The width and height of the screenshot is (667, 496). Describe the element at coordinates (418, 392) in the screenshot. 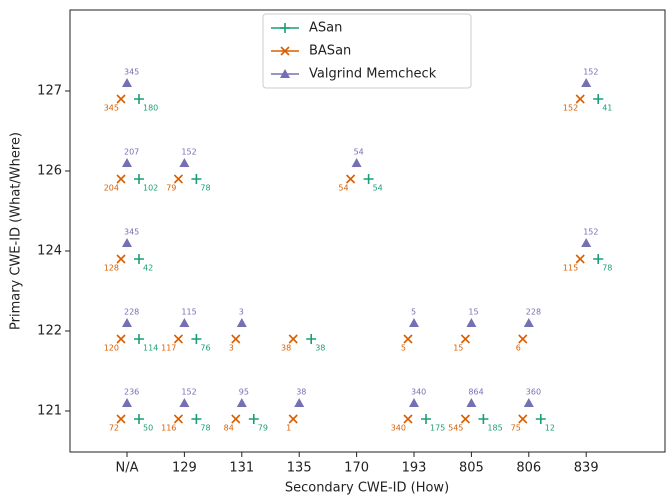

I see `point-label: 340` at that location.